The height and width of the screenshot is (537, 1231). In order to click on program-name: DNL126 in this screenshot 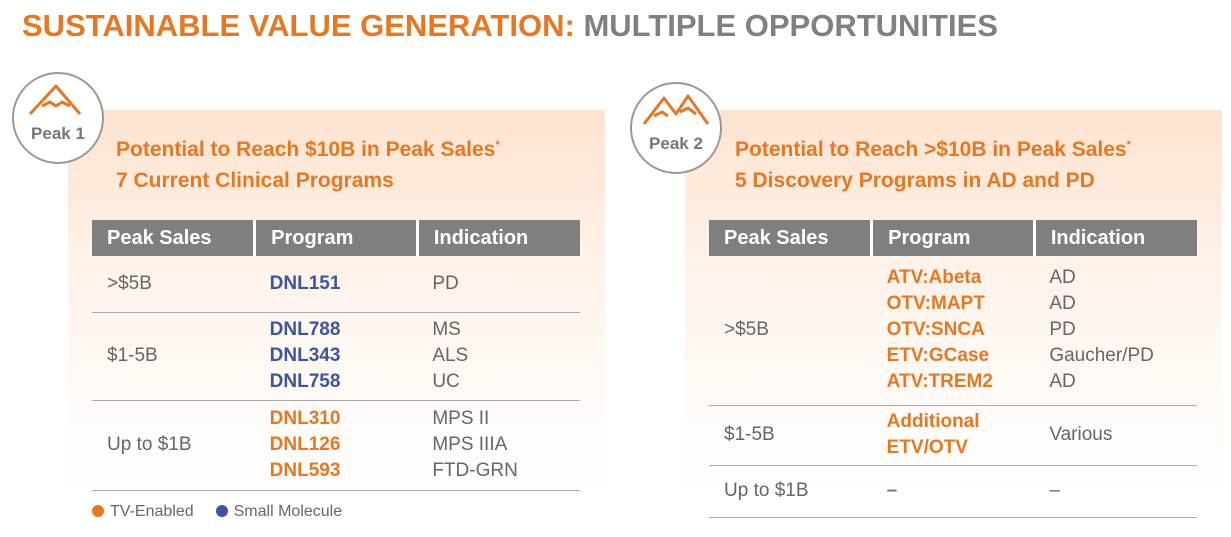, I will do `click(305, 444)`.